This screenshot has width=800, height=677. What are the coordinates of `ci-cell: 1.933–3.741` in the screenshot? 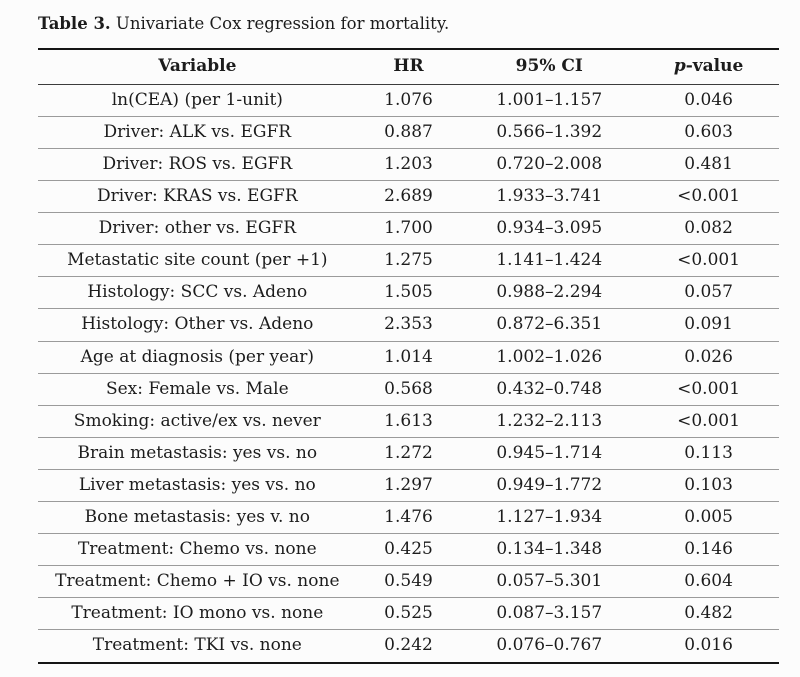 It's located at (549, 197).